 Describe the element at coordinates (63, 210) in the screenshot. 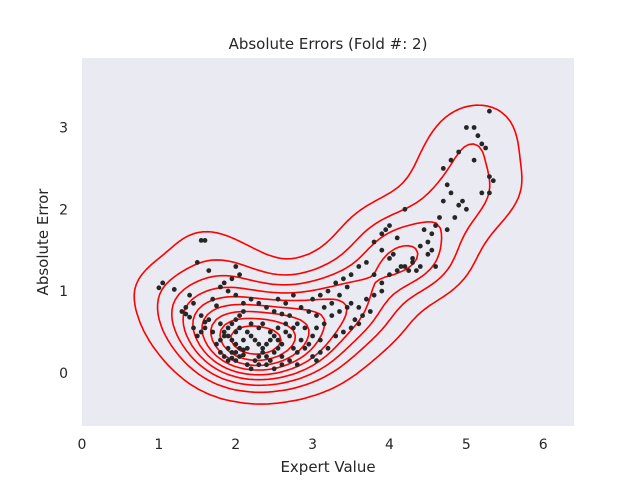

I see `y-tick-label: 2` at that location.